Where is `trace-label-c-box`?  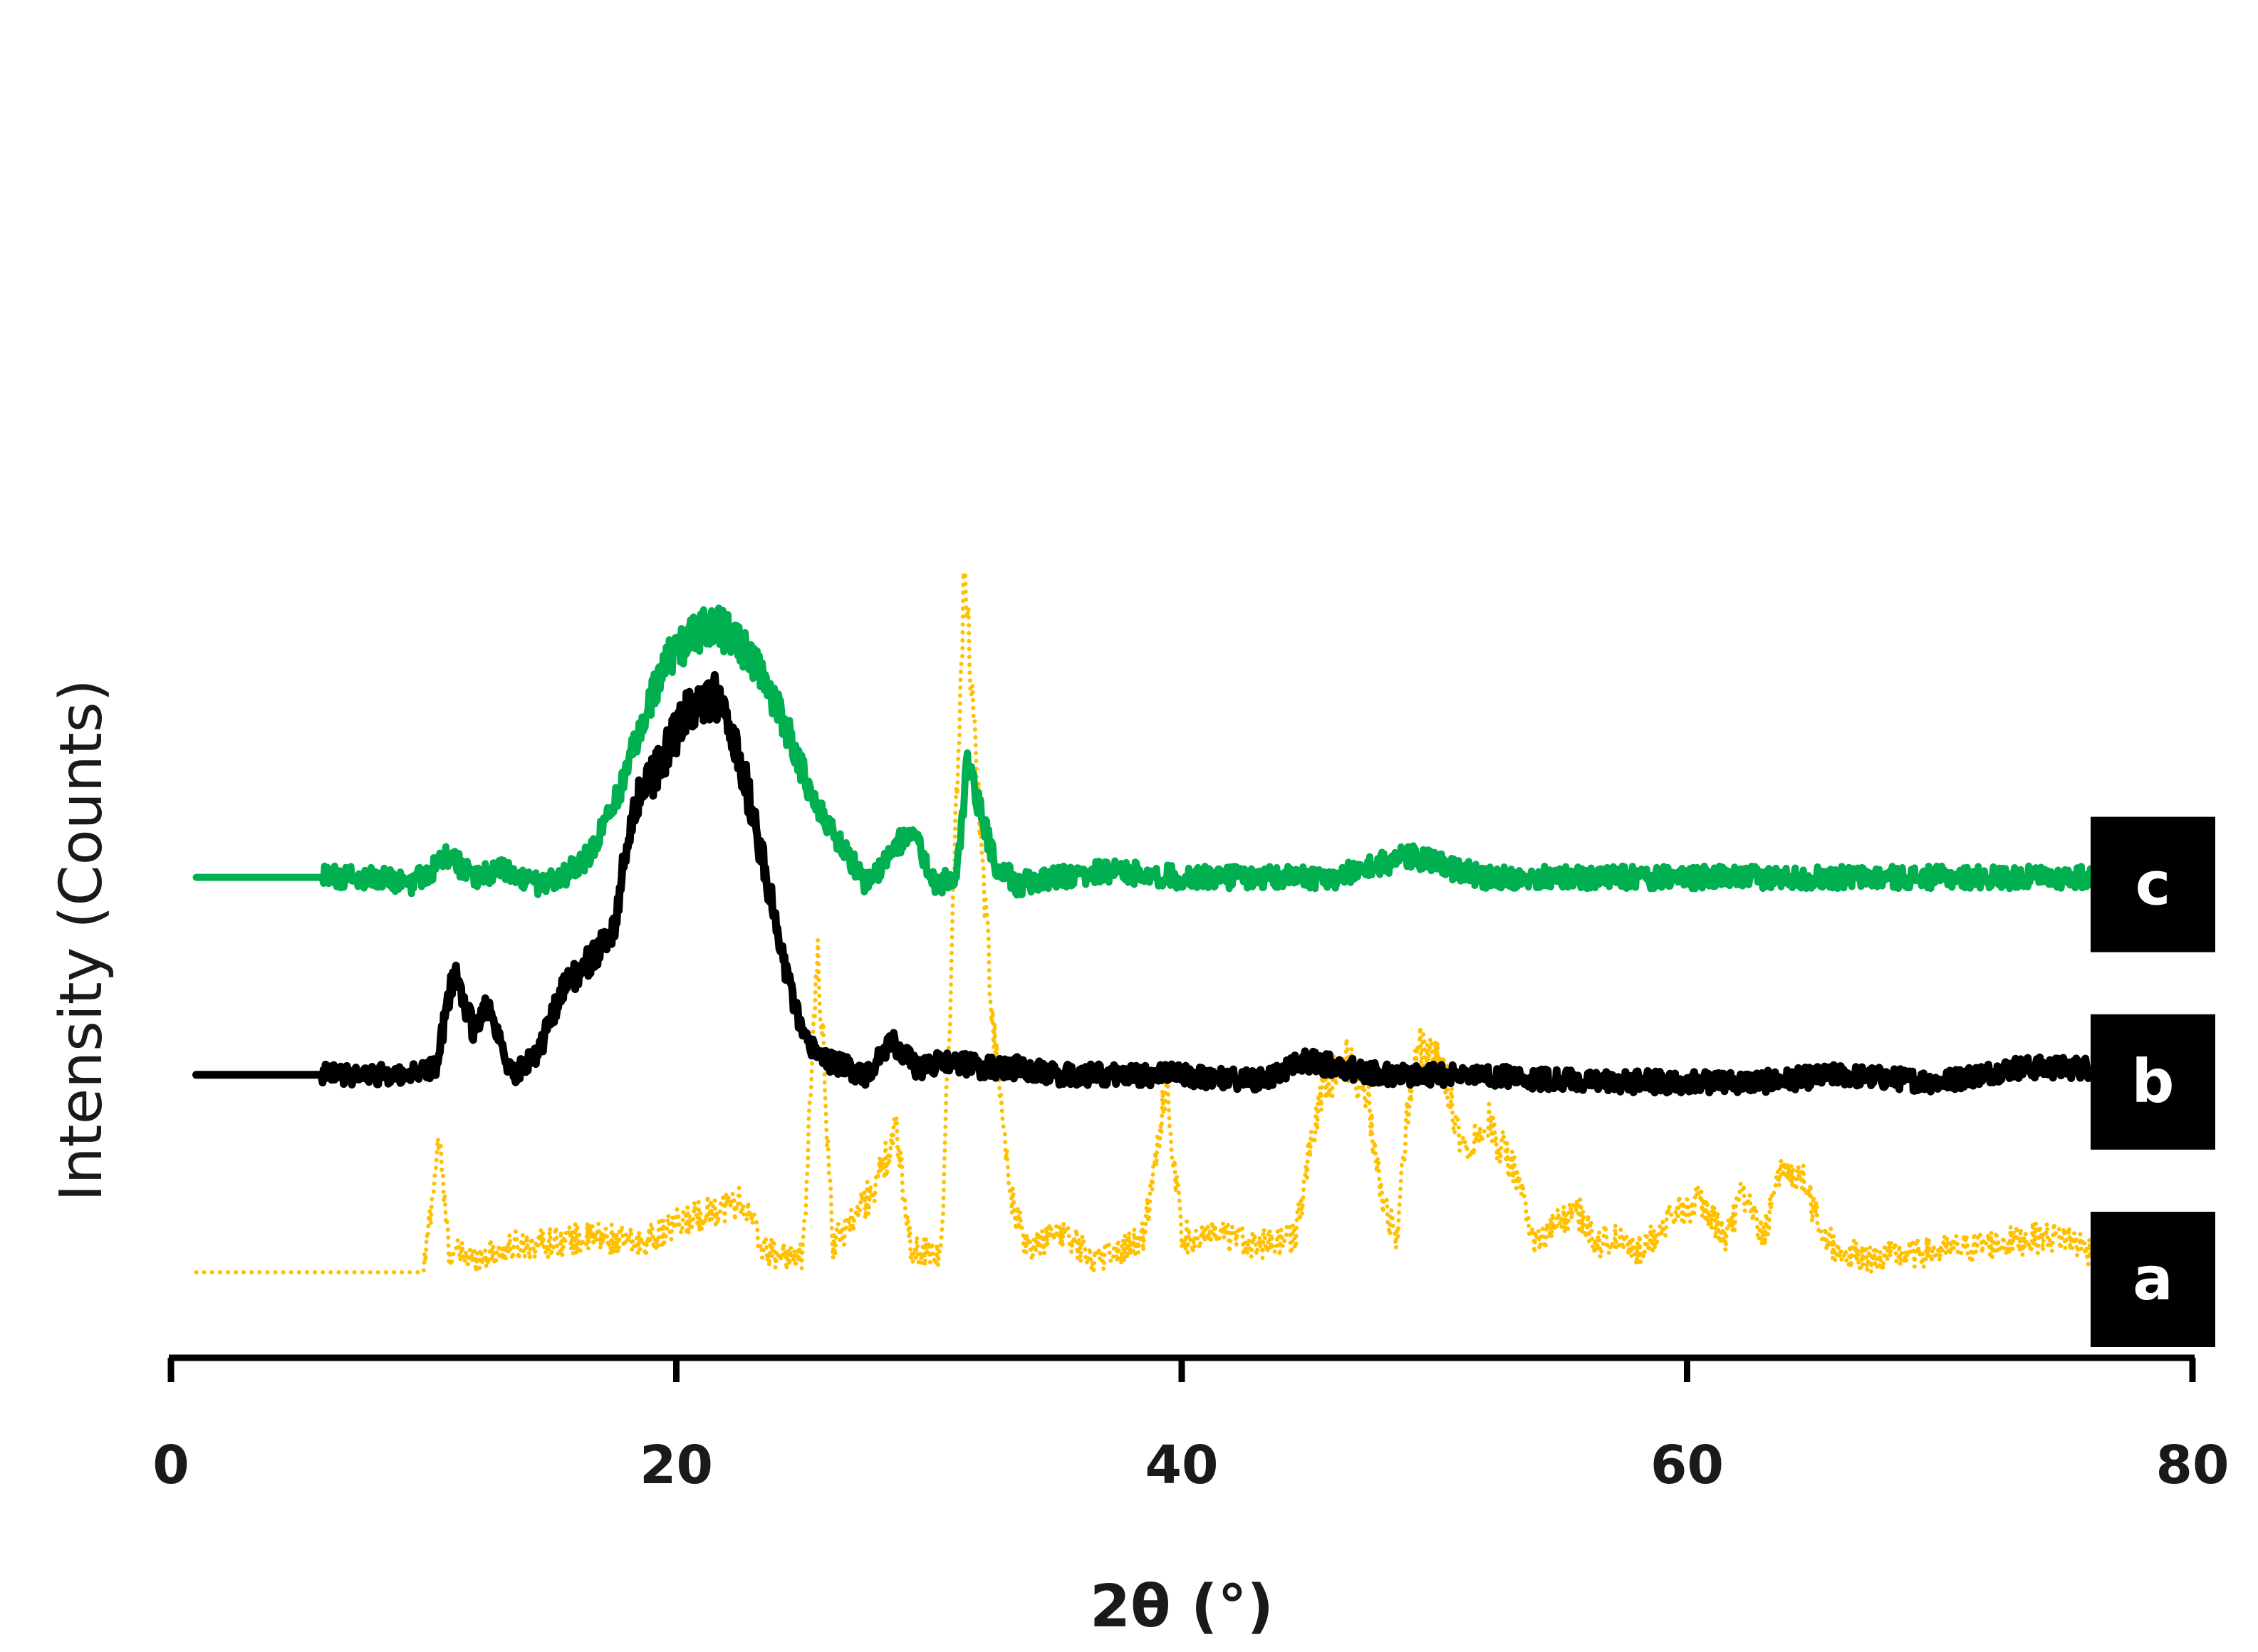
trace-label-c-box is located at coordinates (2153, 884).